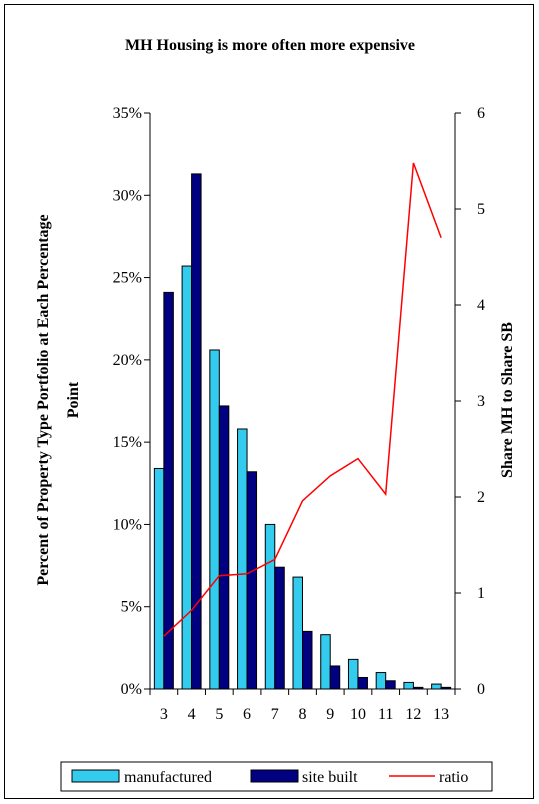  Describe the element at coordinates (358, 714) in the screenshot. I see `x-tick-label: 10` at that location.